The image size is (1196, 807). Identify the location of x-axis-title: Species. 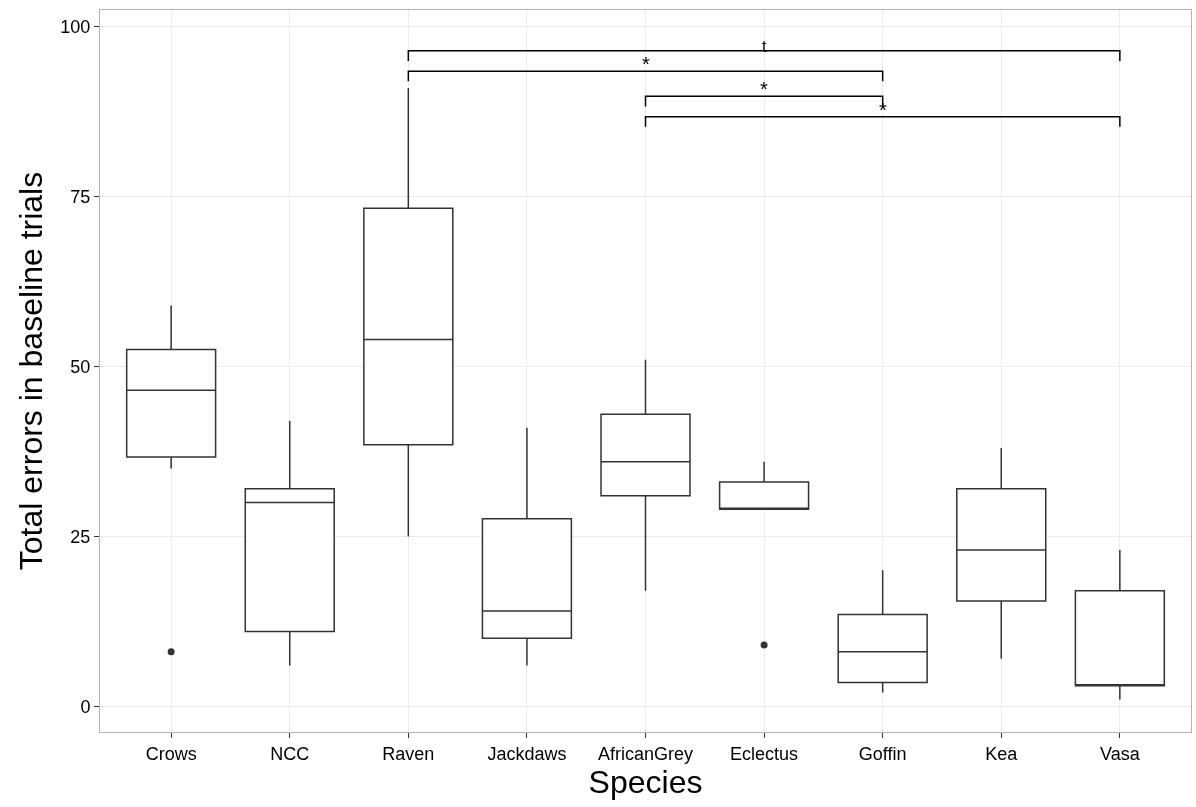
(645, 781).